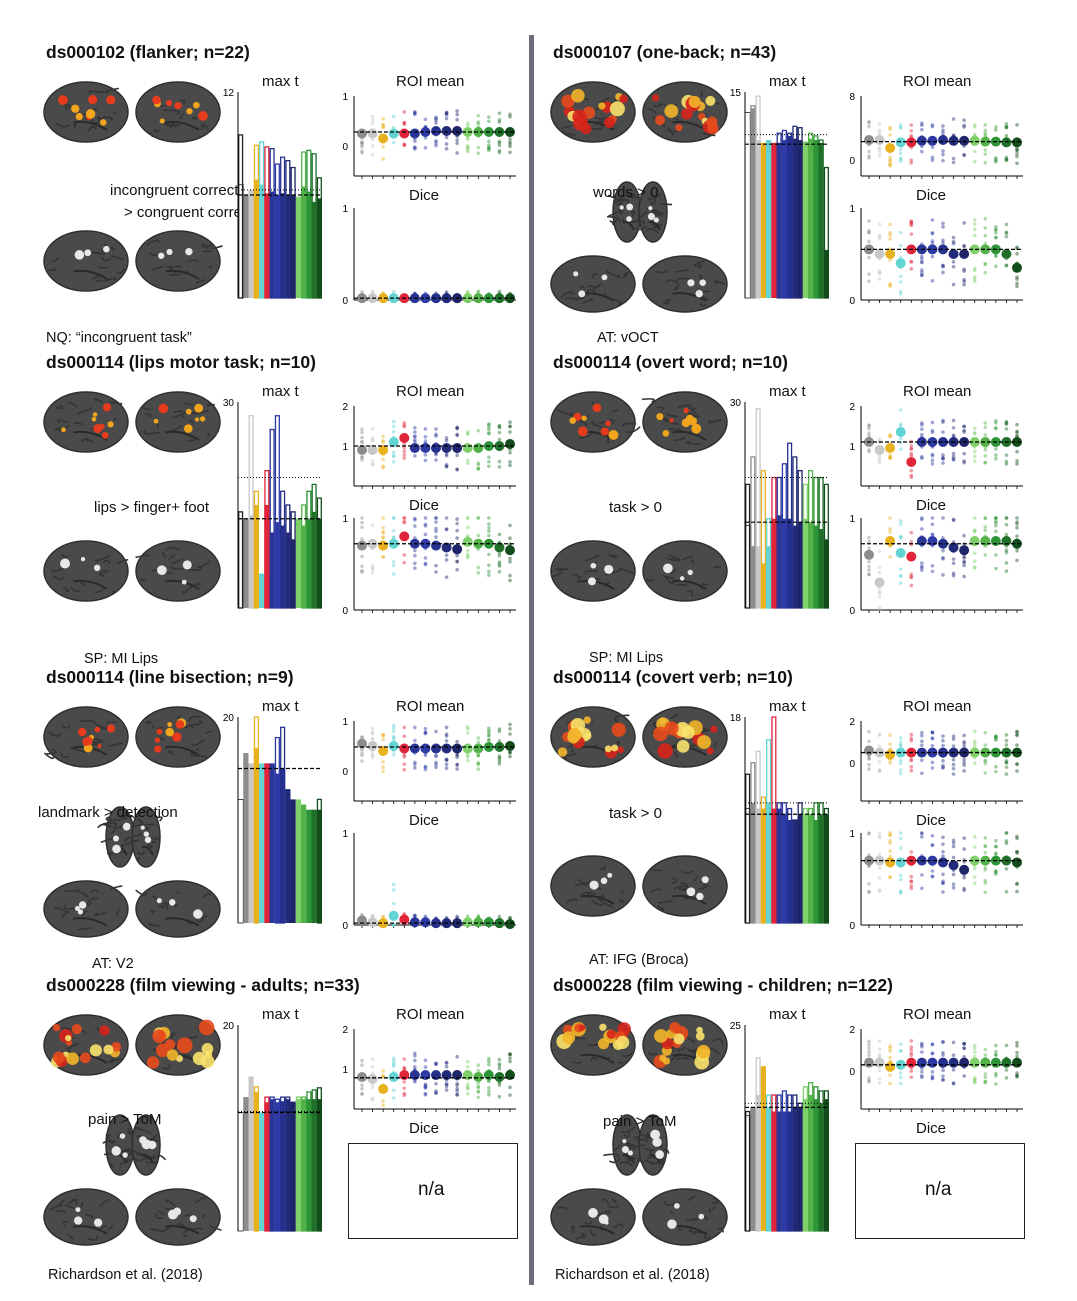 The width and height of the screenshot is (1077, 1301). I want to click on max-t-chart: 12, so click(272, 193).